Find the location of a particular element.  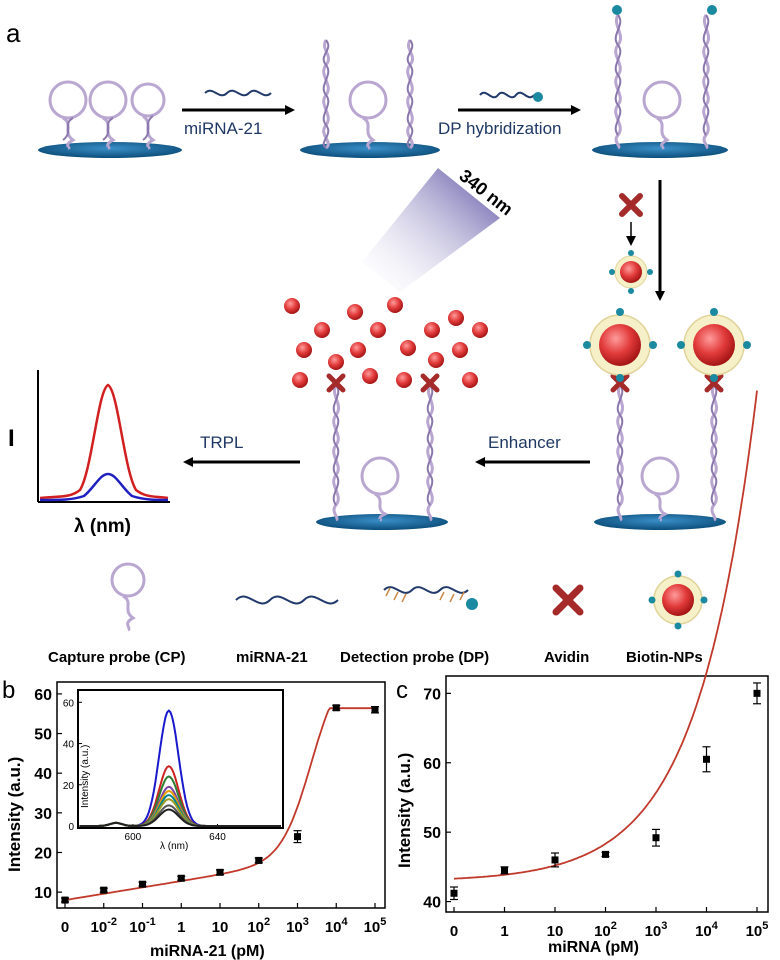

inset-y-tick-label: 0 is located at coordinates (71, 827).